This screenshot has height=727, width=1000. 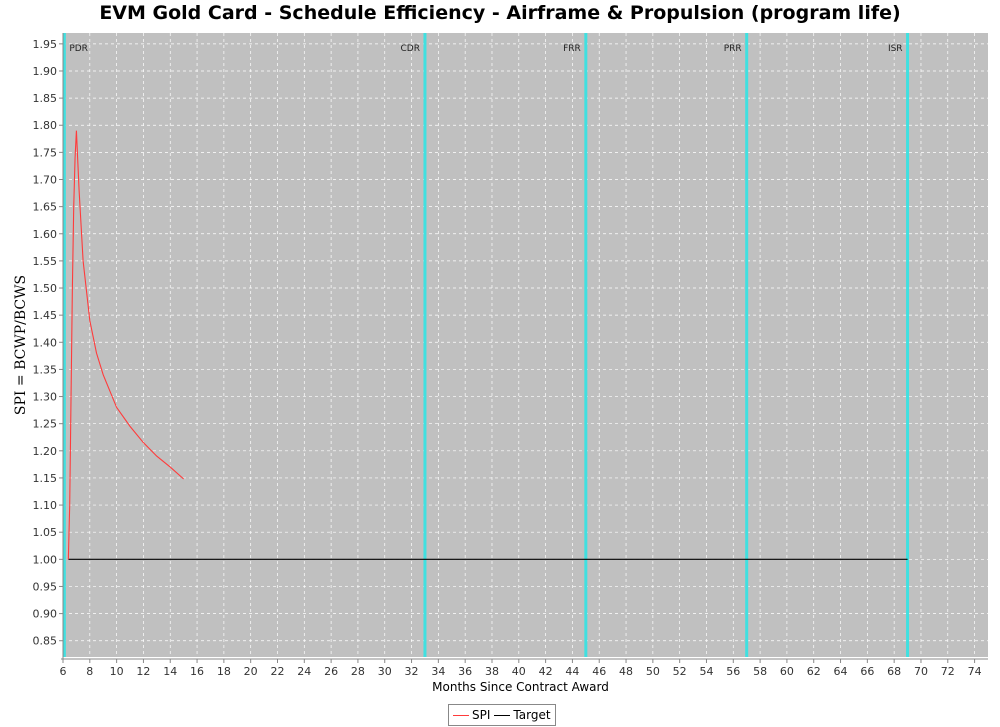 I want to click on y-tick-label: 0.90, so click(x=45, y=614).